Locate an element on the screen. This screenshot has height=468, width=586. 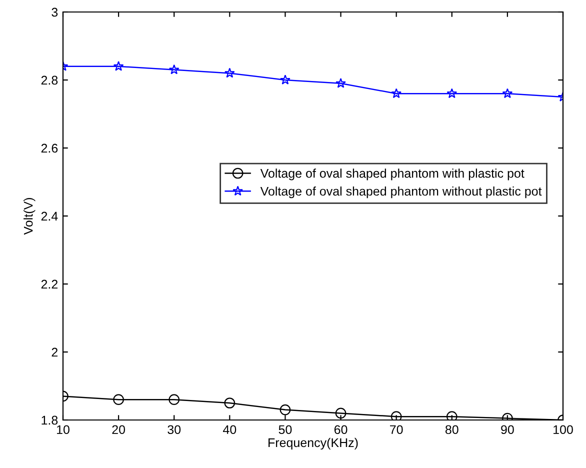
x-tick-label: 40 is located at coordinates (229, 429).